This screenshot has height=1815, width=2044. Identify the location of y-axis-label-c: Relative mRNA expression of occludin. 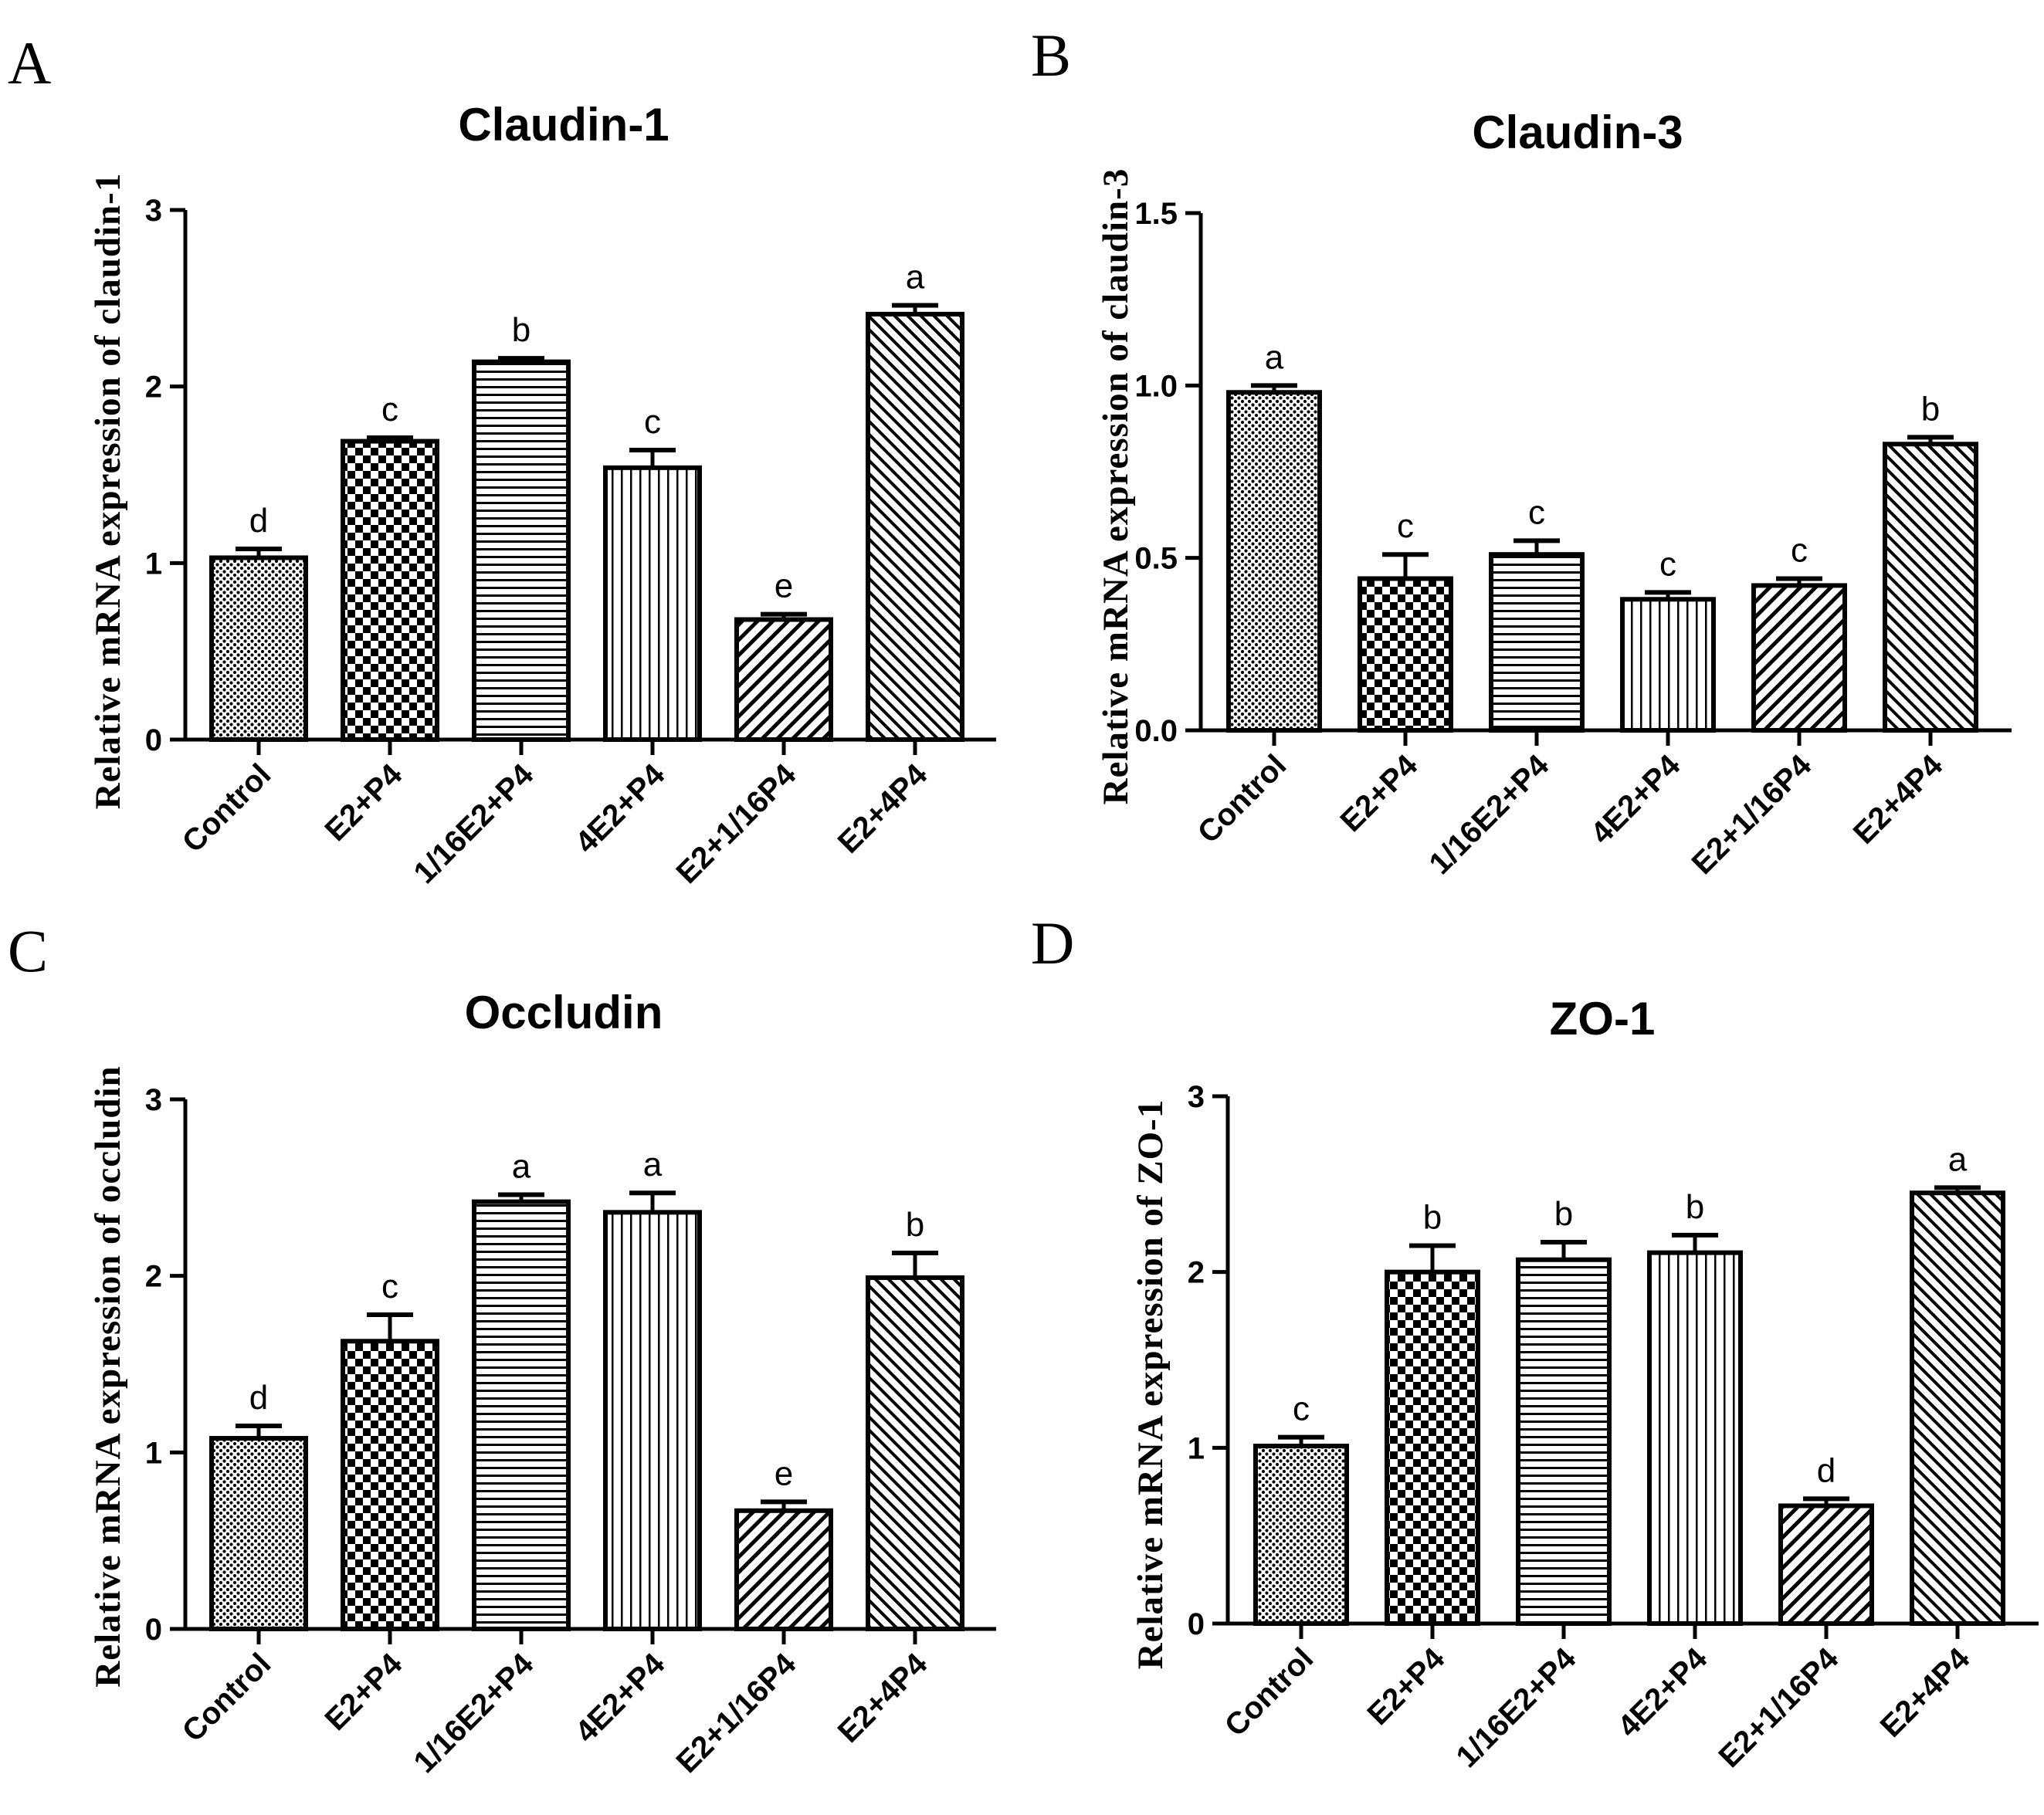
(108, 1376).